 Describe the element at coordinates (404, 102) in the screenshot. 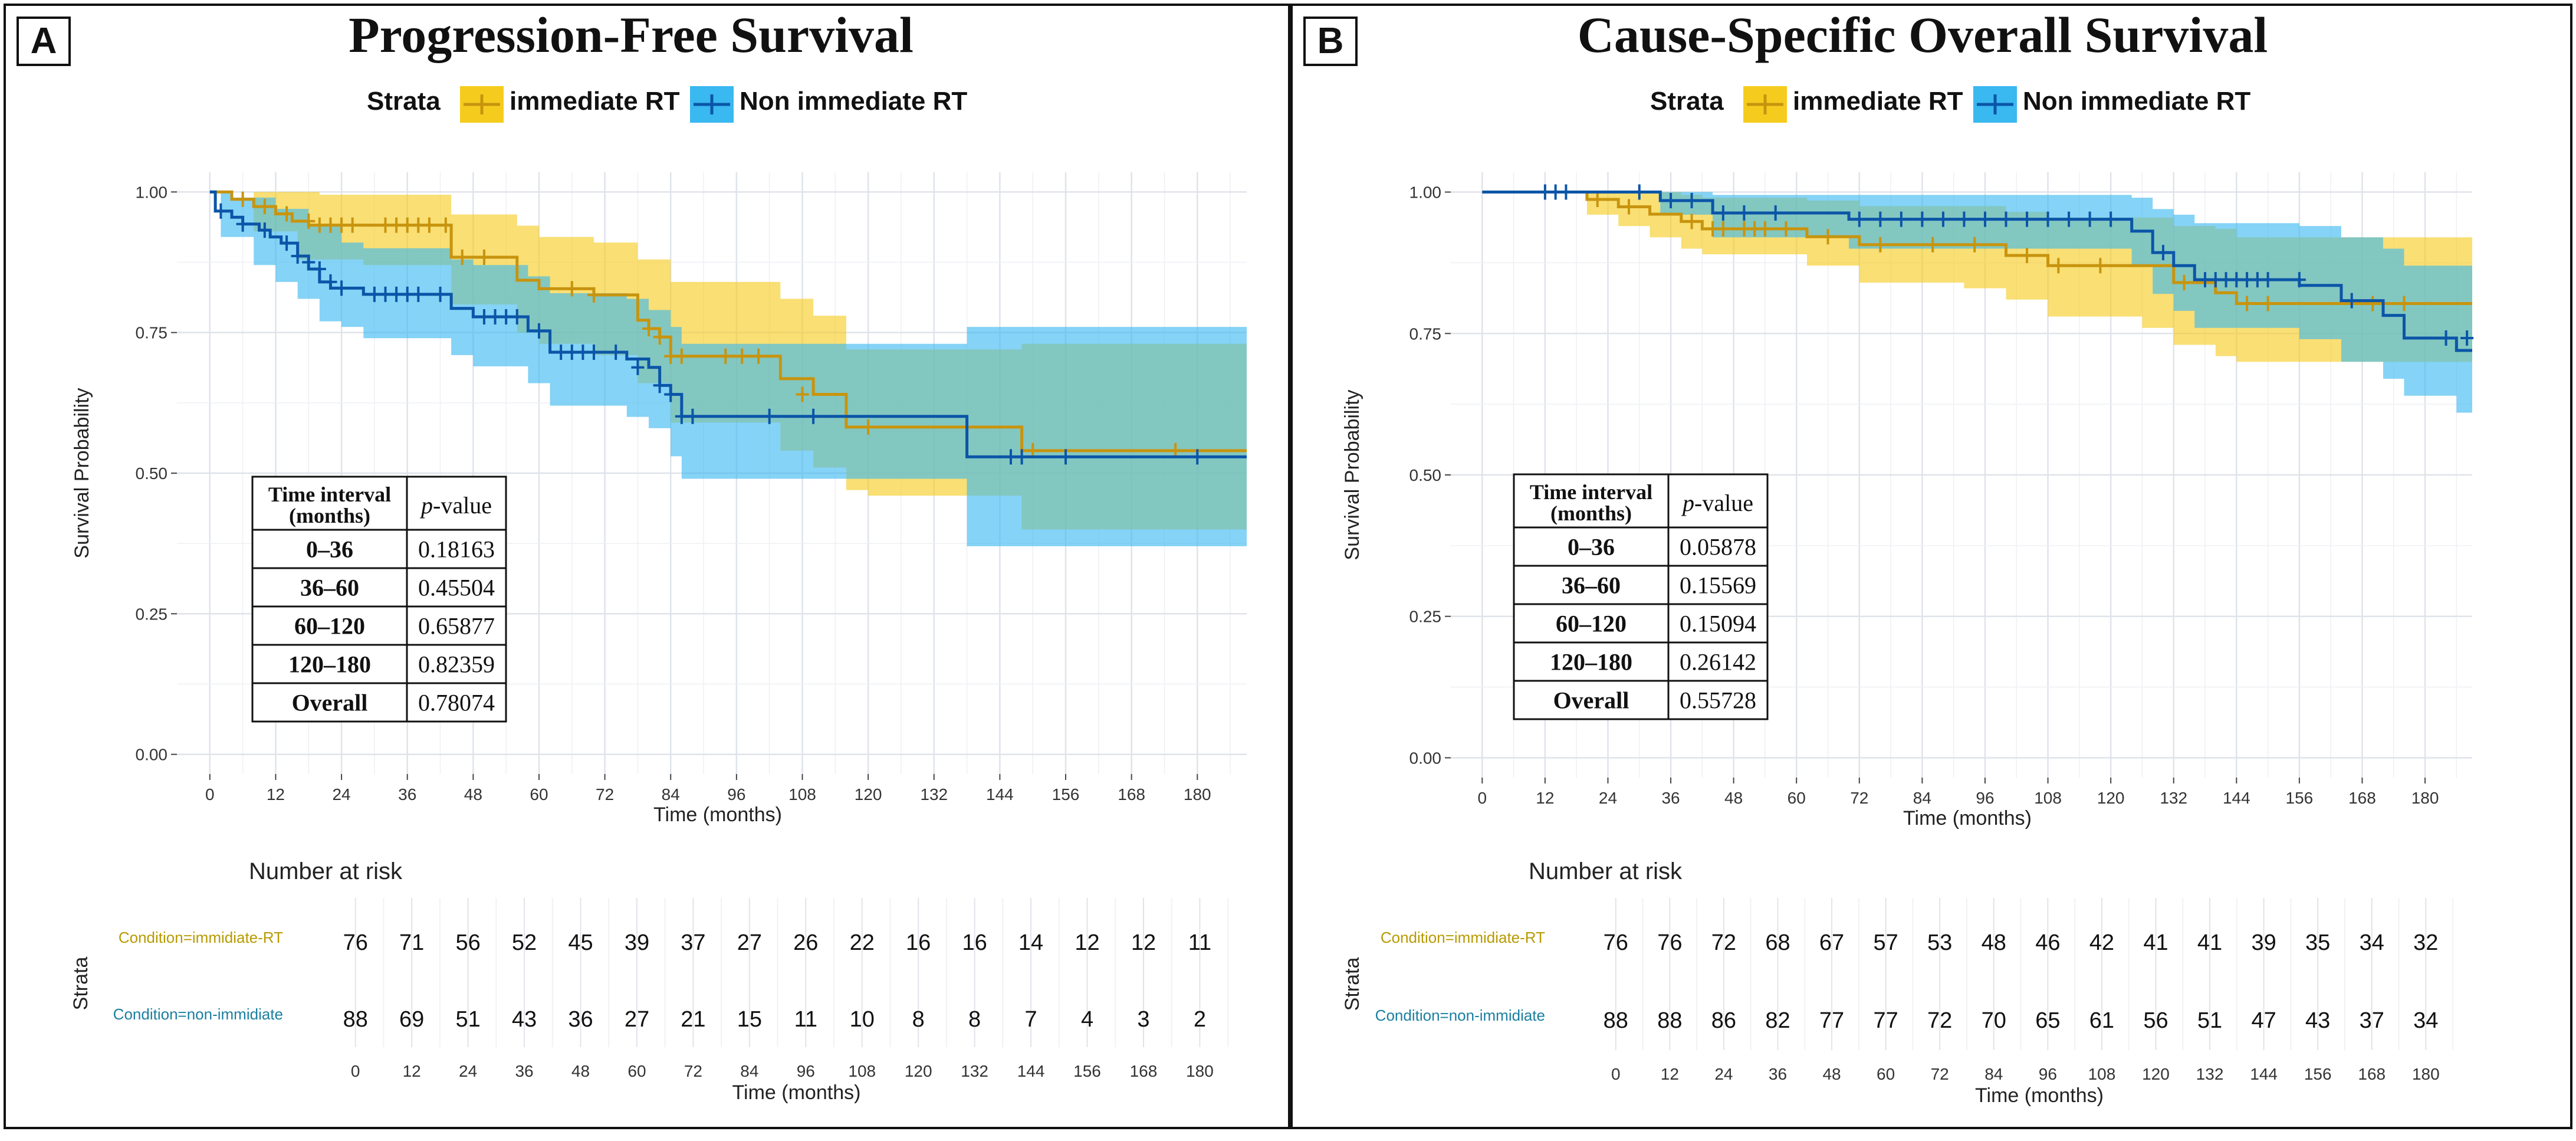

I see `legend-title: Strata` at that location.